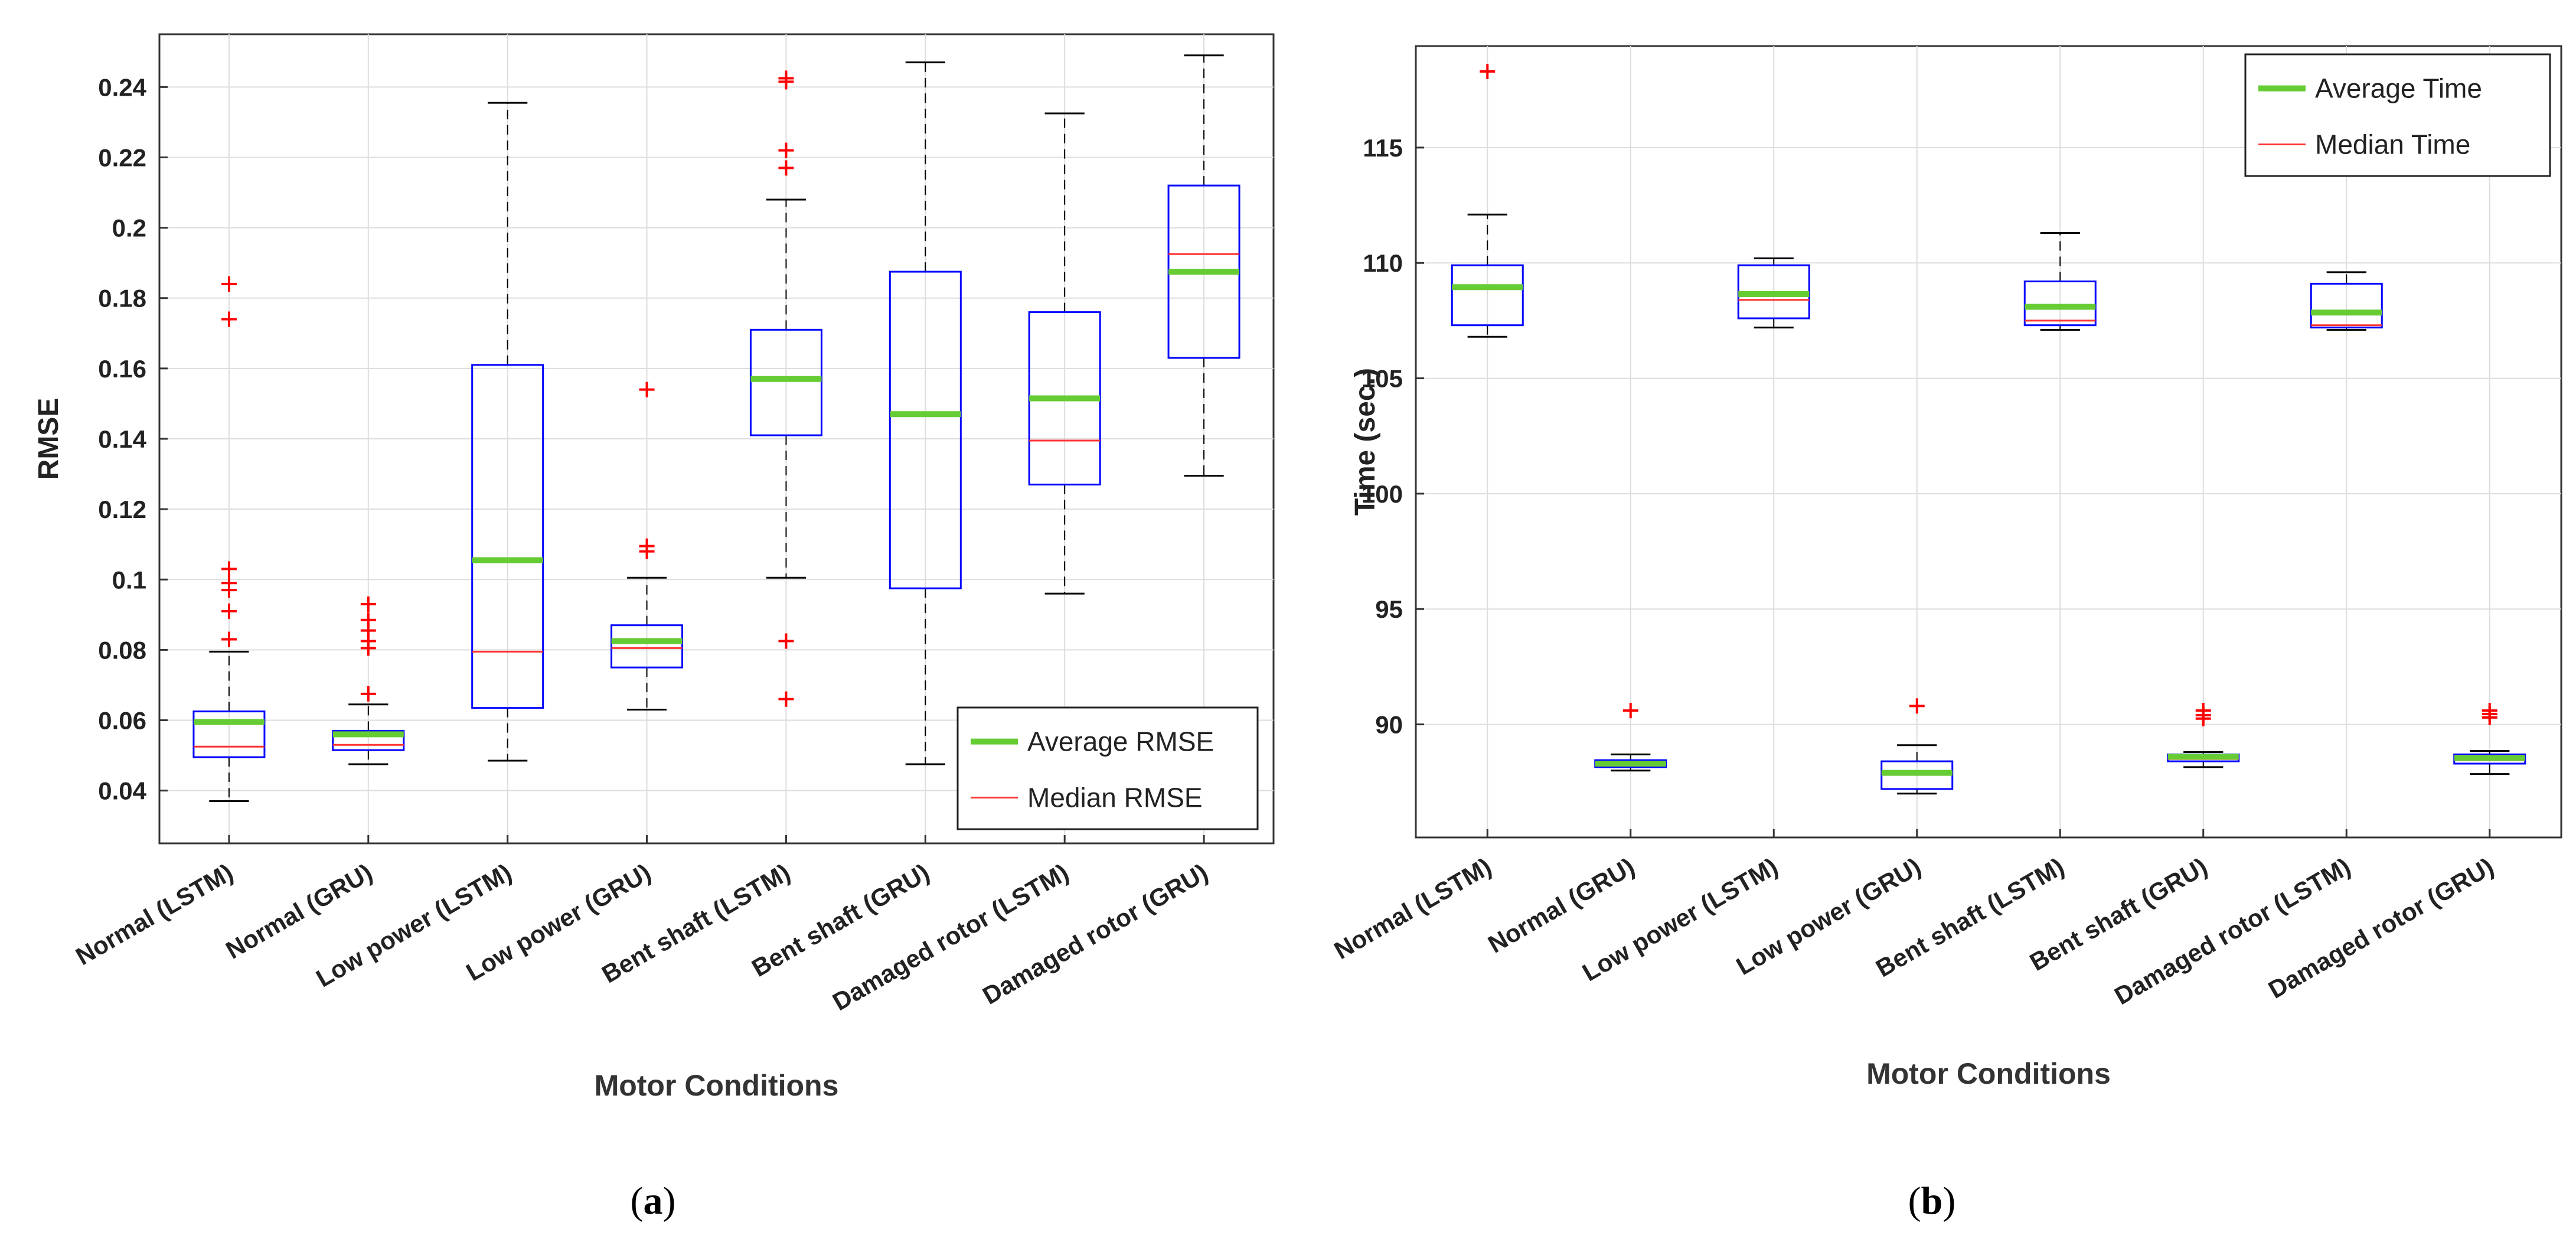 Image resolution: width=2576 pixels, height=1242 pixels. What do you see at coordinates (122, 439) in the screenshot?
I see `y-tick-label: 0.14` at bounding box center [122, 439].